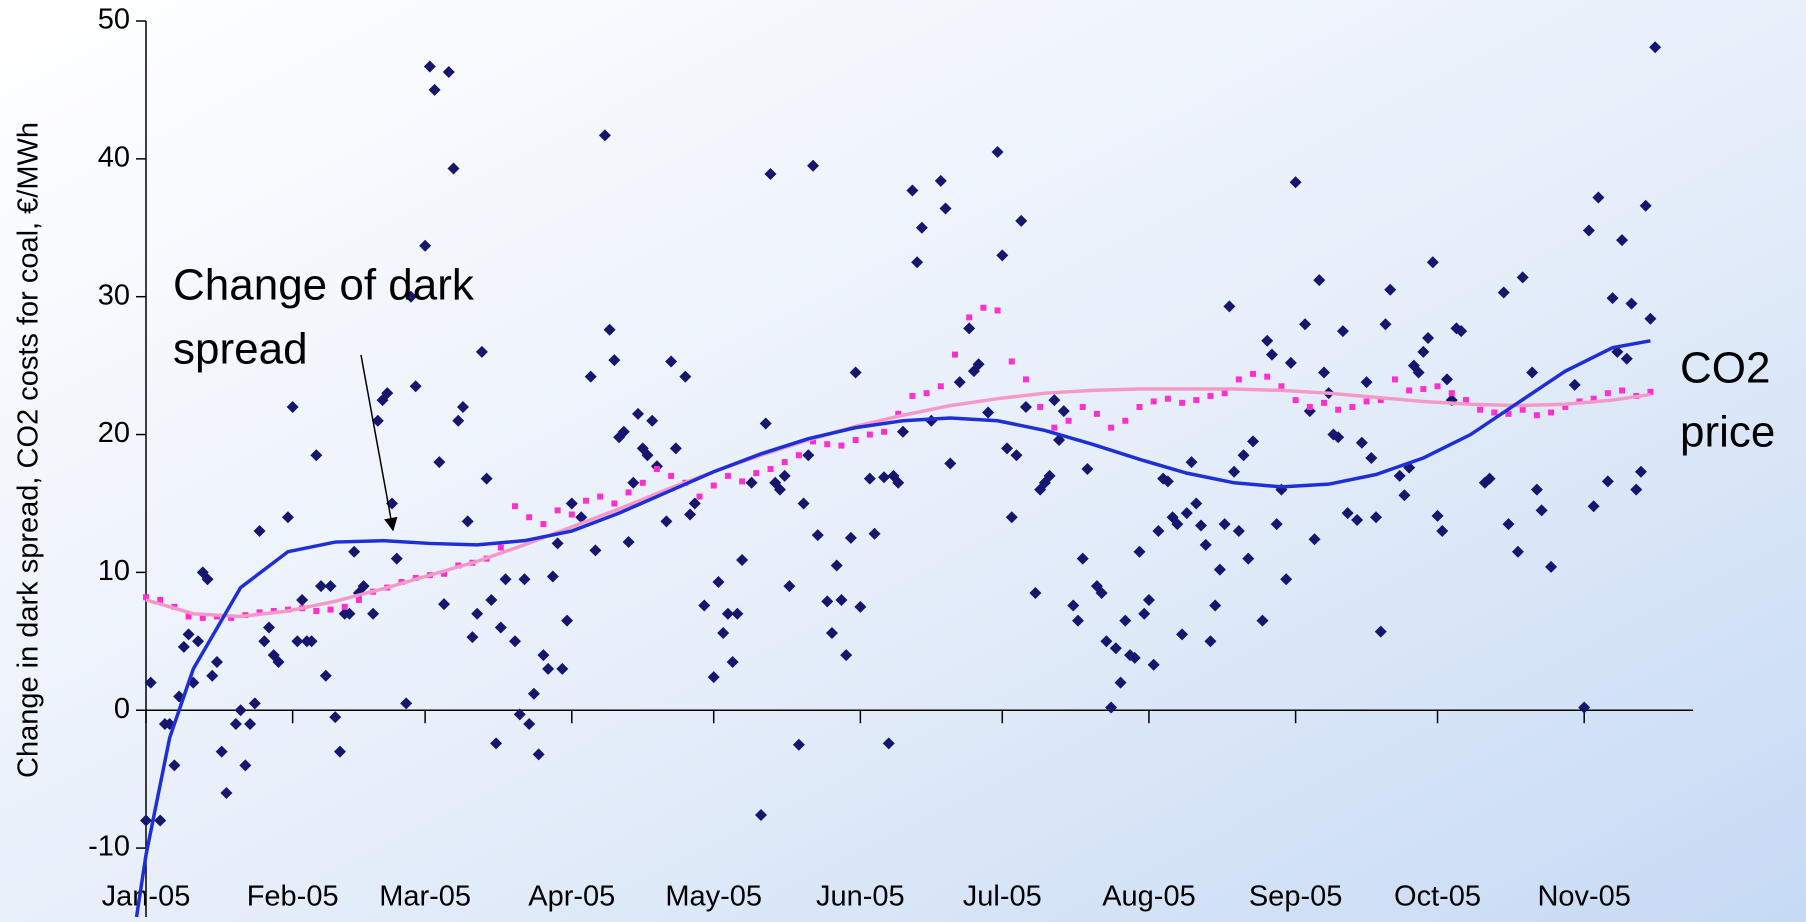 This screenshot has width=1806, height=922. What do you see at coordinates (379, 443) in the screenshot?
I see `annotation-arrow` at bounding box center [379, 443].